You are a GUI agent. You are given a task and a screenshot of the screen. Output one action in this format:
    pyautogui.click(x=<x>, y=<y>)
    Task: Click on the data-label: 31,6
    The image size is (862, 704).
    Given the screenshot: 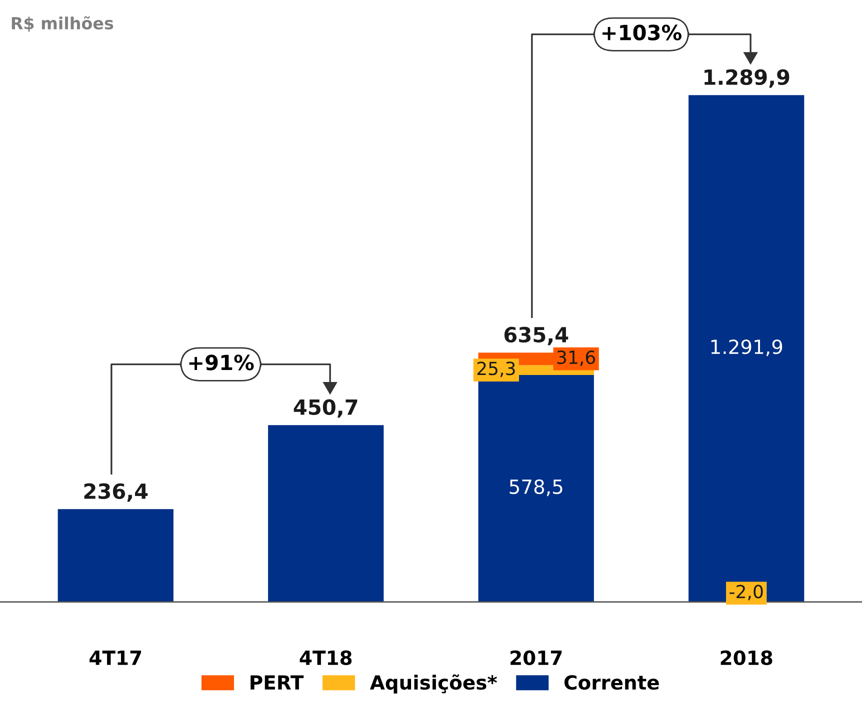 What is the action you would take?
    pyautogui.click(x=576, y=358)
    